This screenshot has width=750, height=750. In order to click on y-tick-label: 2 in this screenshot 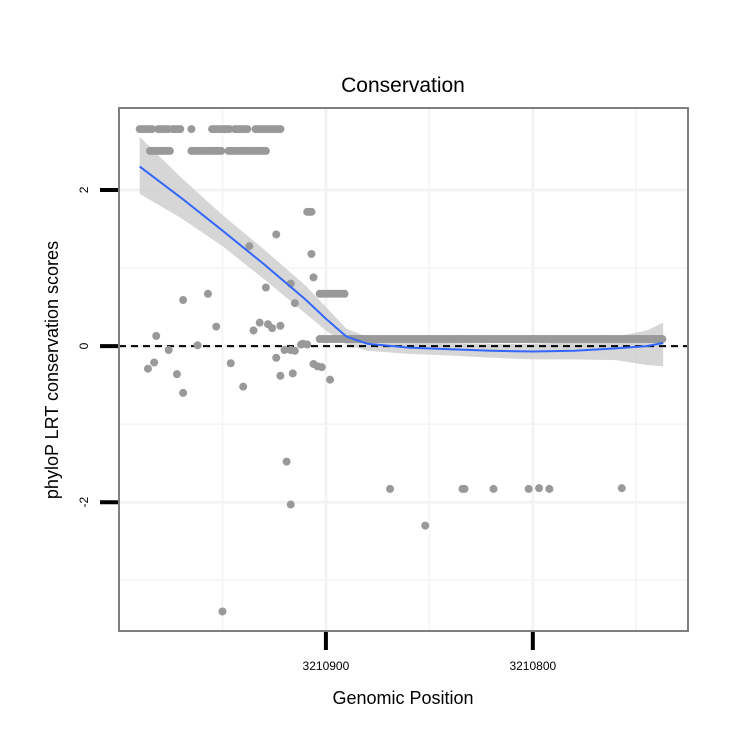, I will do `click(84, 189)`.